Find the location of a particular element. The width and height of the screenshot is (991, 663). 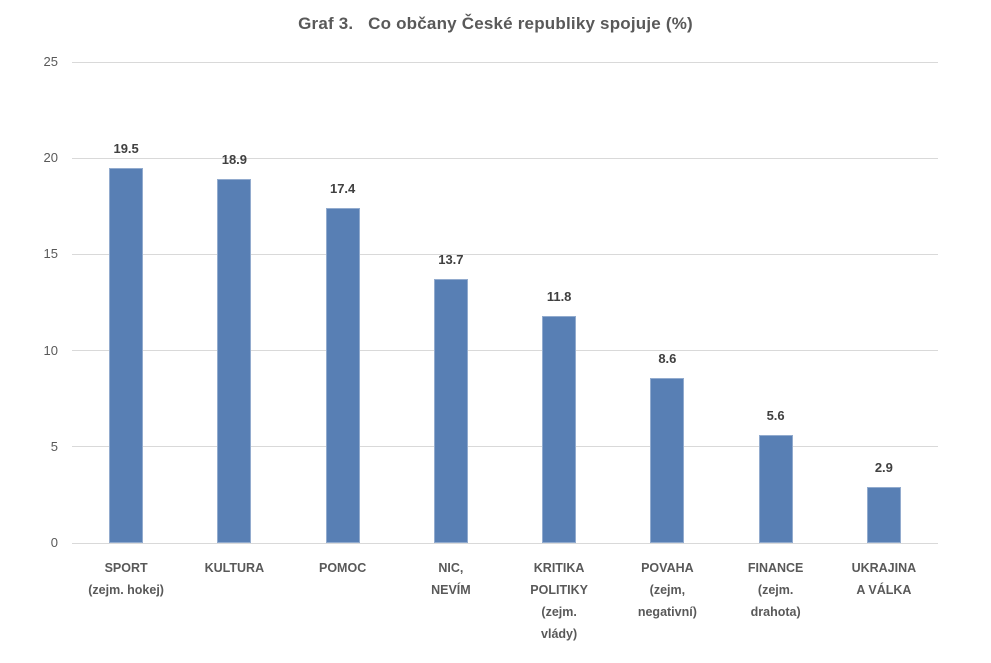

x-axis-category-label: KULTURA is located at coordinates (234, 568).